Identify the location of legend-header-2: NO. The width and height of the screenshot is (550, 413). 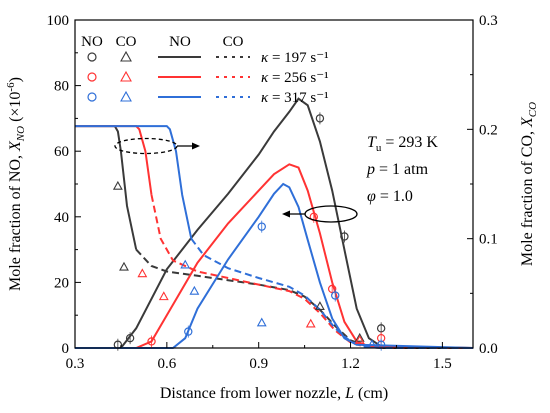
(180, 42).